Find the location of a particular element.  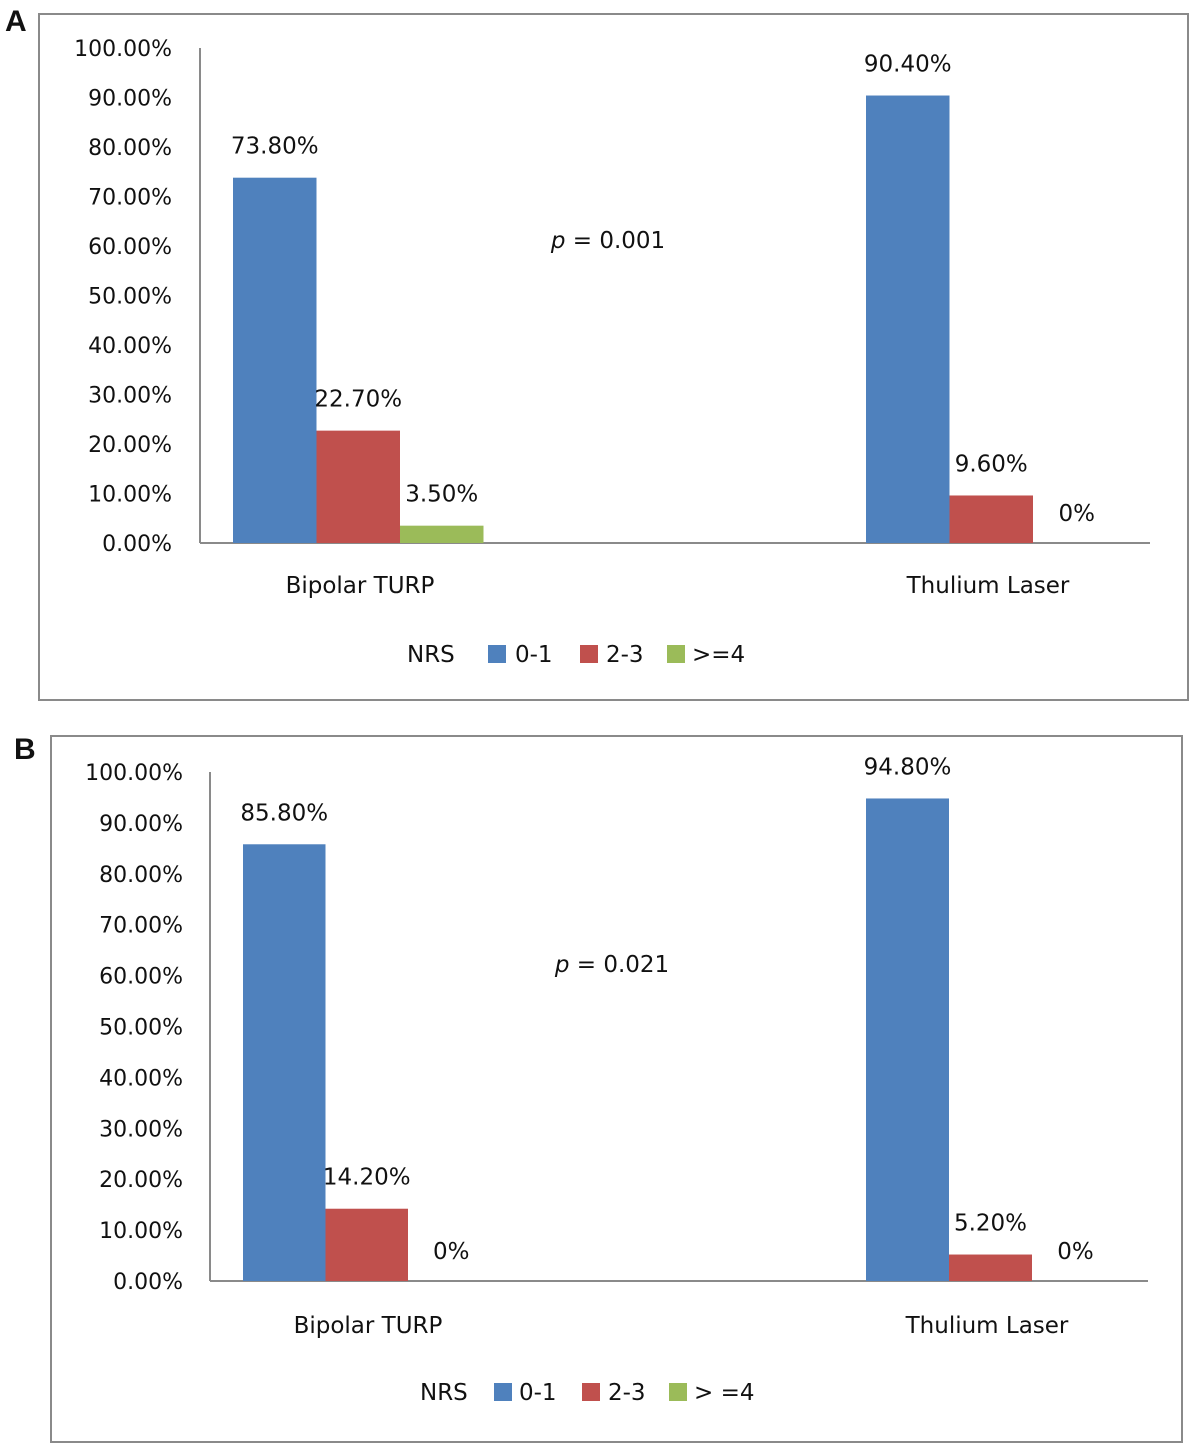

data-label: 22.70% is located at coordinates (358, 400).